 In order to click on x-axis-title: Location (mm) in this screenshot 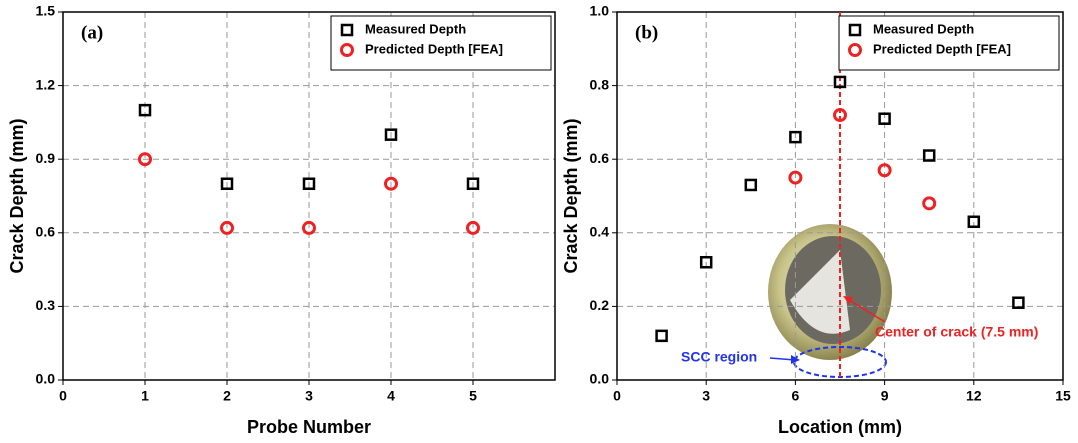, I will do `click(840, 427)`.